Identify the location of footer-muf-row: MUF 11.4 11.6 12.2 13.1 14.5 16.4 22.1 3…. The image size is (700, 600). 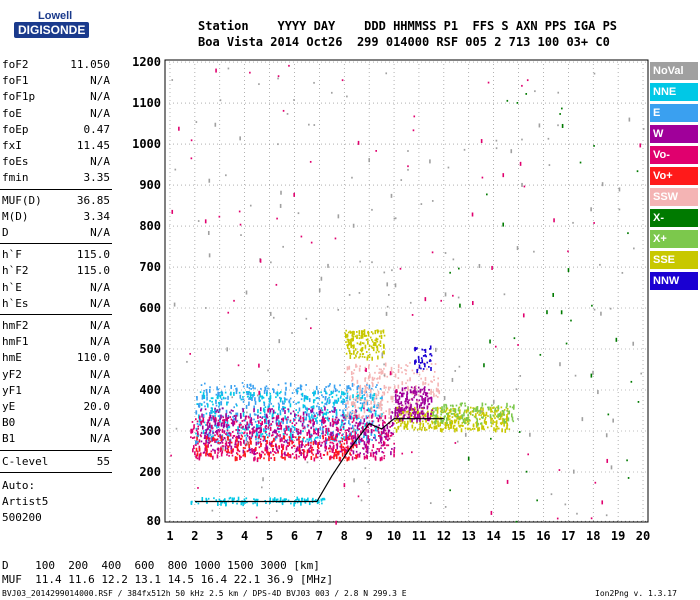
(168, 579).